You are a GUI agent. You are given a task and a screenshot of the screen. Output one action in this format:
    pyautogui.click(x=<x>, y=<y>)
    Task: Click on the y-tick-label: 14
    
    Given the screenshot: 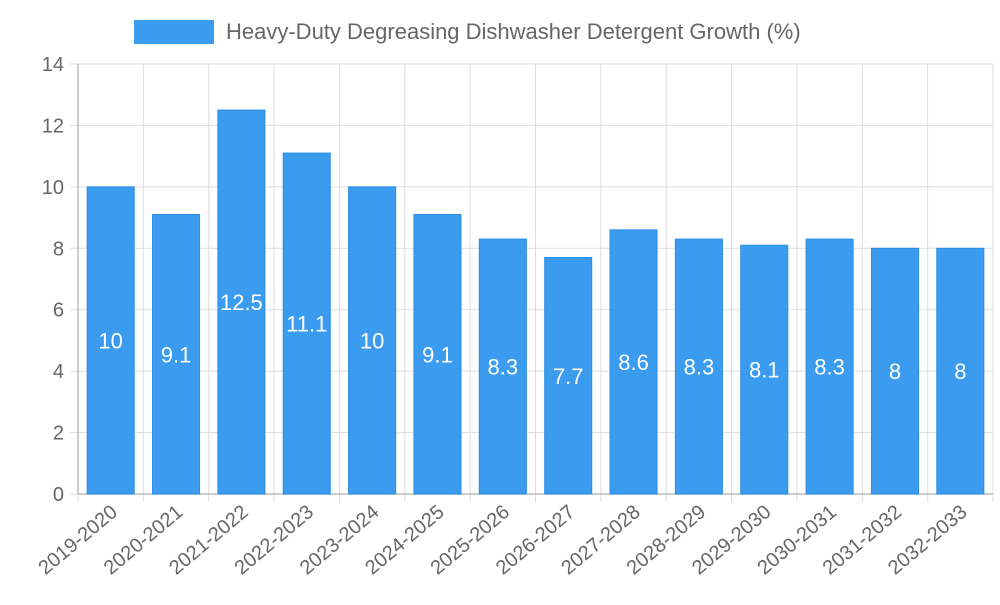 What is the action you would take?
    pyautogui.click(x=53, y=65)
    